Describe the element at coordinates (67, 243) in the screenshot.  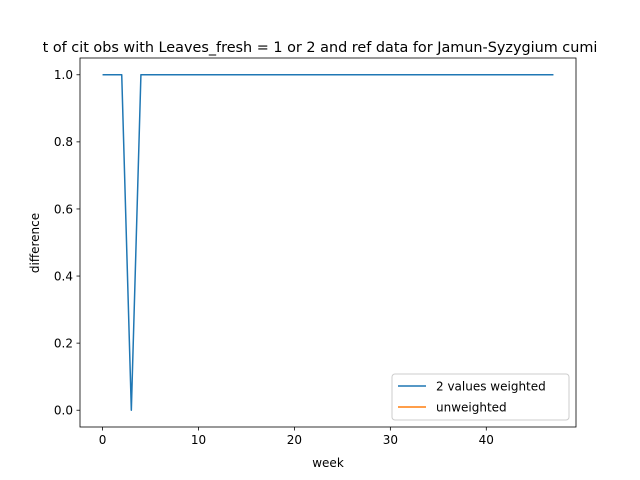
I see `y-axis-ticks: 0.0 0.2 0.4 0.6 0.8 1.0` at that location.